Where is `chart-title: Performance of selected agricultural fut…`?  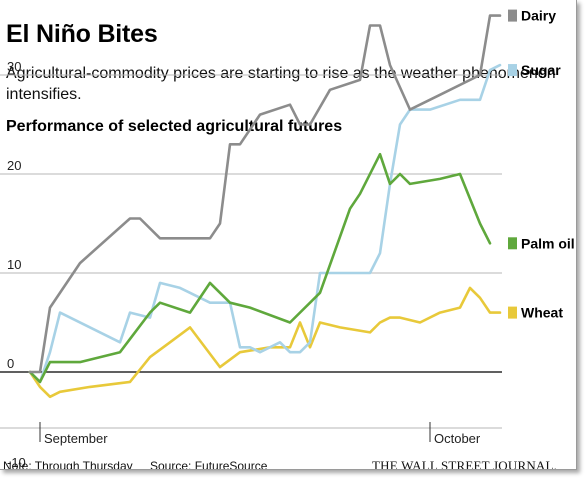 chart-title: Performance of selected agricultural fut… is located at coordinates (174, 126).